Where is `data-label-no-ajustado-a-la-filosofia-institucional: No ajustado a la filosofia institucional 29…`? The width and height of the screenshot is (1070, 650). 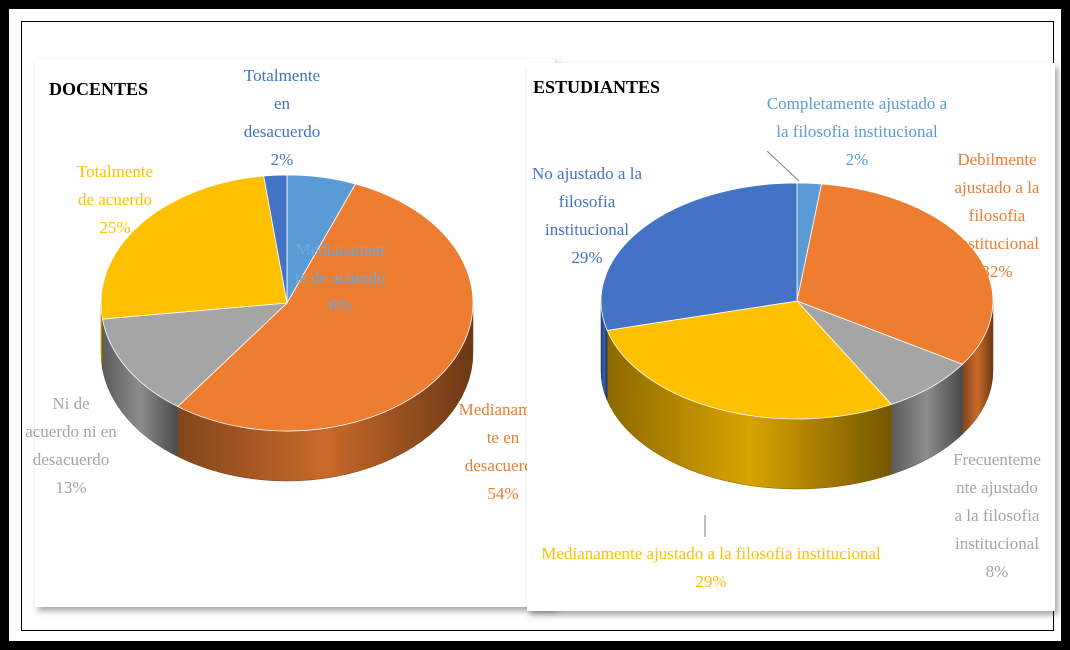 data-label-no-ajustado-a-la-filosofia-institucional: No ajustado a la filosofia institucional 29… is located at coordinates (587, 215).